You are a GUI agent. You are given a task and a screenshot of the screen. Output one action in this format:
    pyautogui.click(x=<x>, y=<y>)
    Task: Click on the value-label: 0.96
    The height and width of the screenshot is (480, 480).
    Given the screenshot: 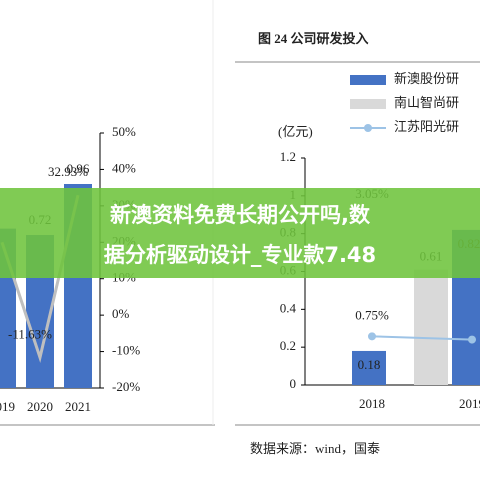 What is the action you would take?
    pyautogui.click(x=78, y=168)
    